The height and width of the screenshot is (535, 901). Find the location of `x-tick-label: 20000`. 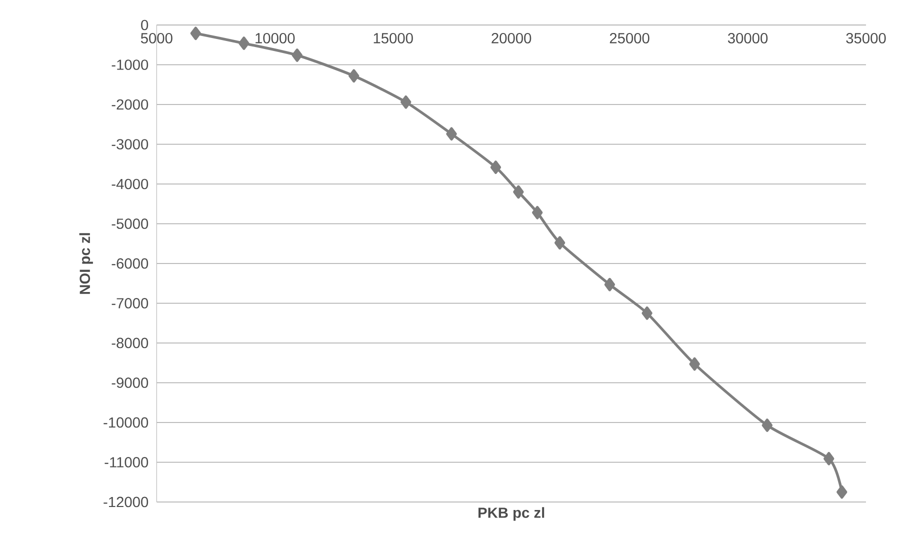

x-tick-label: 20000 is located at coordinates (512, 38).